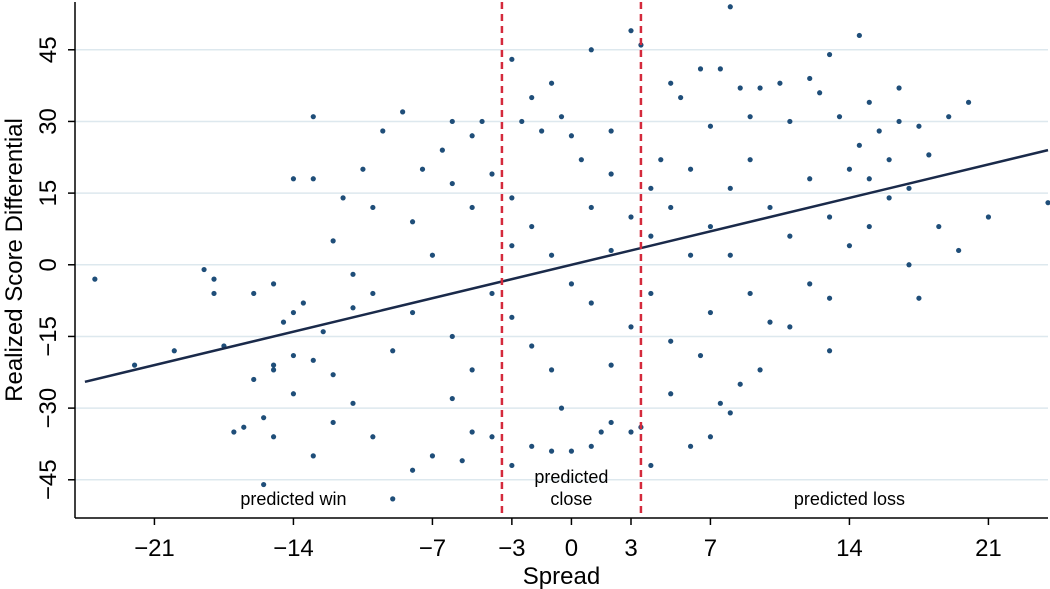 The image size is (1050, 589). What do you see at coordinates (432, 548) in the screenshot?
I see `x-tick-label: −7` at bounding box center [432, 548].